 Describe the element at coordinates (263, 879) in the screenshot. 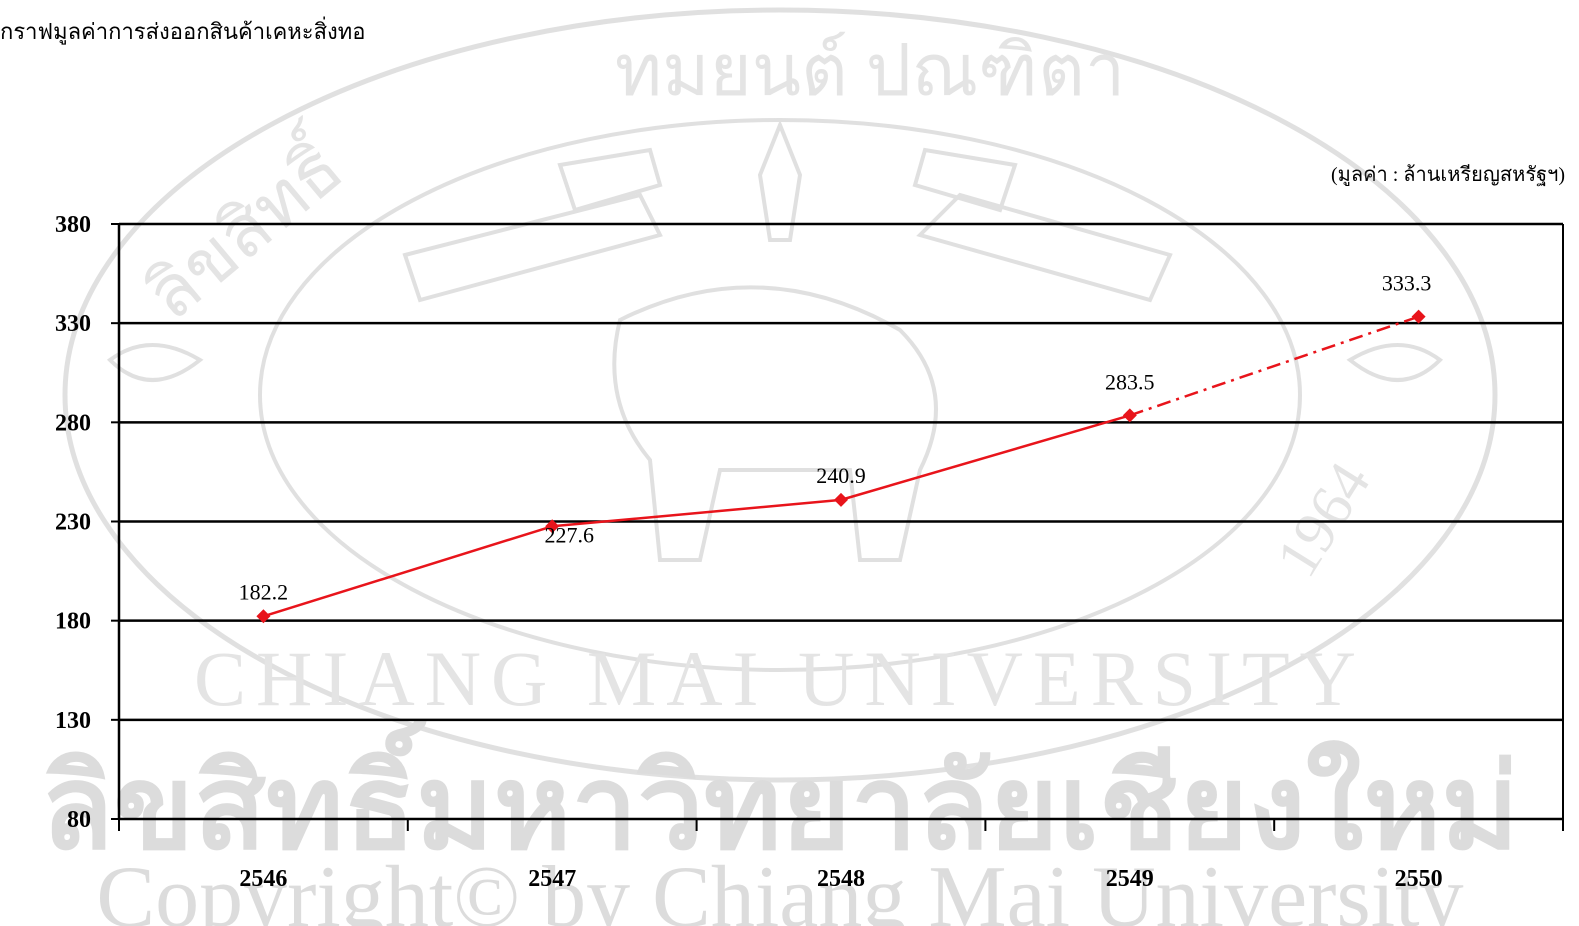

I see `x-tick-label: 2546` at that location.